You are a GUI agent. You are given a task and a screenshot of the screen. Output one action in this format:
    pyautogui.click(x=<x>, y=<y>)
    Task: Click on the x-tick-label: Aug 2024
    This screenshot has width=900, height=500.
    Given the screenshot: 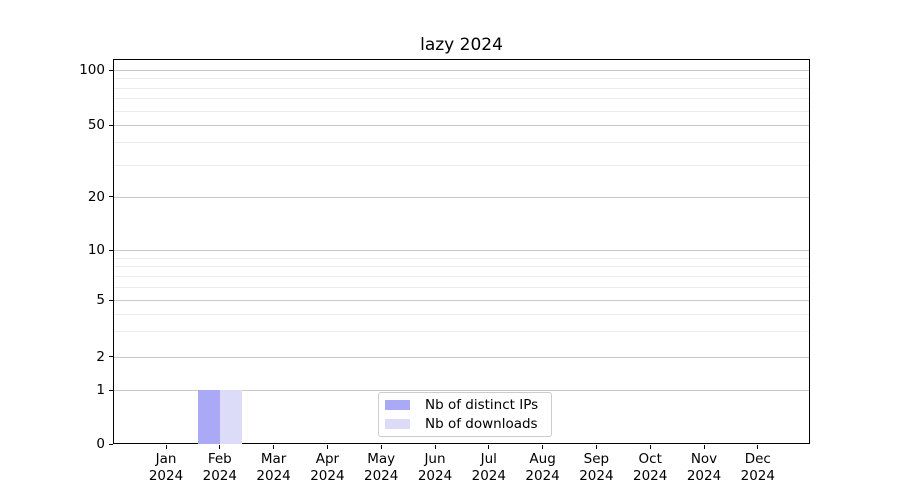 What is the action you would take?
    pyautogui.click(x=542, y=467)
    